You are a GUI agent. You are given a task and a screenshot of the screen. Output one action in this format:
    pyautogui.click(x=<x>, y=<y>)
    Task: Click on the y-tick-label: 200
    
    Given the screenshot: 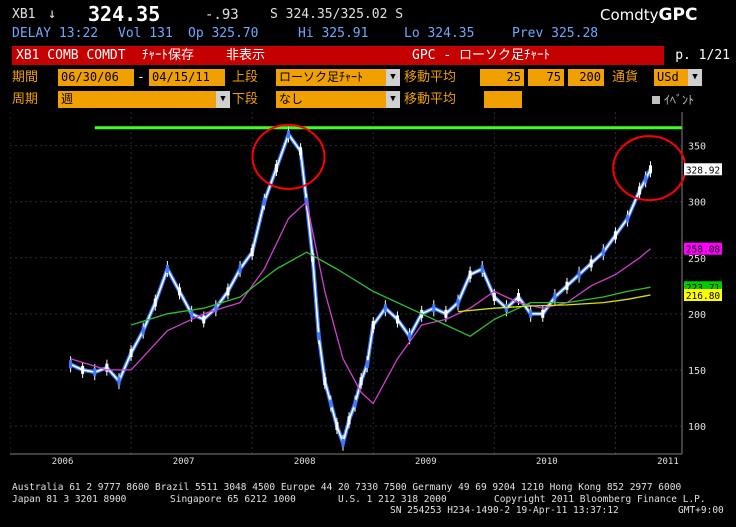 What is the action you would take?
    pyautogui.click(x=697, y=315)
    